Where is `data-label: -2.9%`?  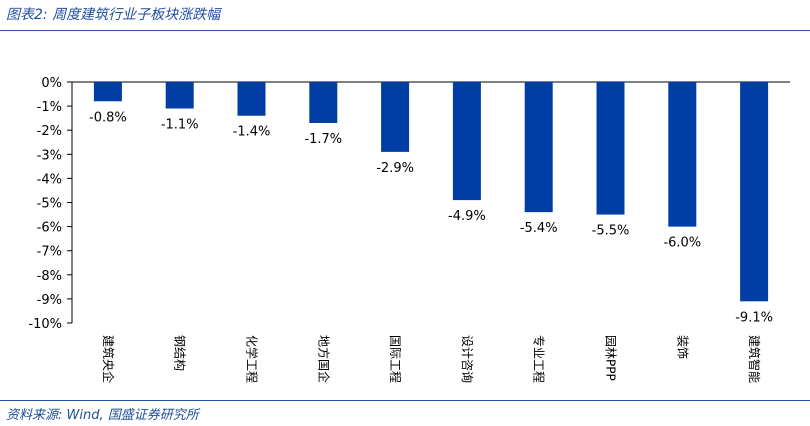
data-label: -2.9% is located at coordinates (395, 168).